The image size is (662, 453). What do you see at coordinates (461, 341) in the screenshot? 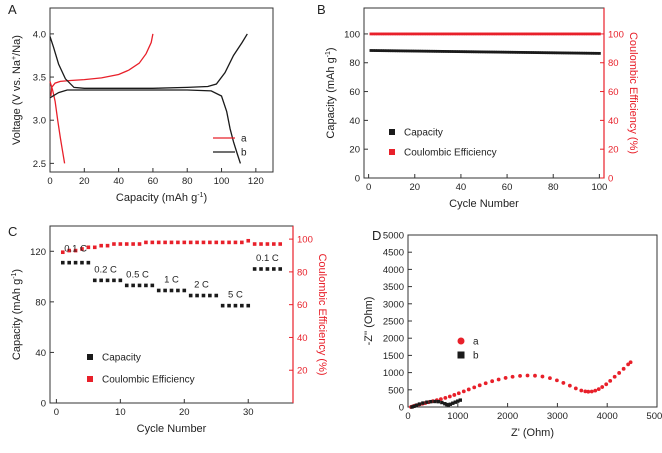
I see `legend-marker` at bounding box center [461, 341].